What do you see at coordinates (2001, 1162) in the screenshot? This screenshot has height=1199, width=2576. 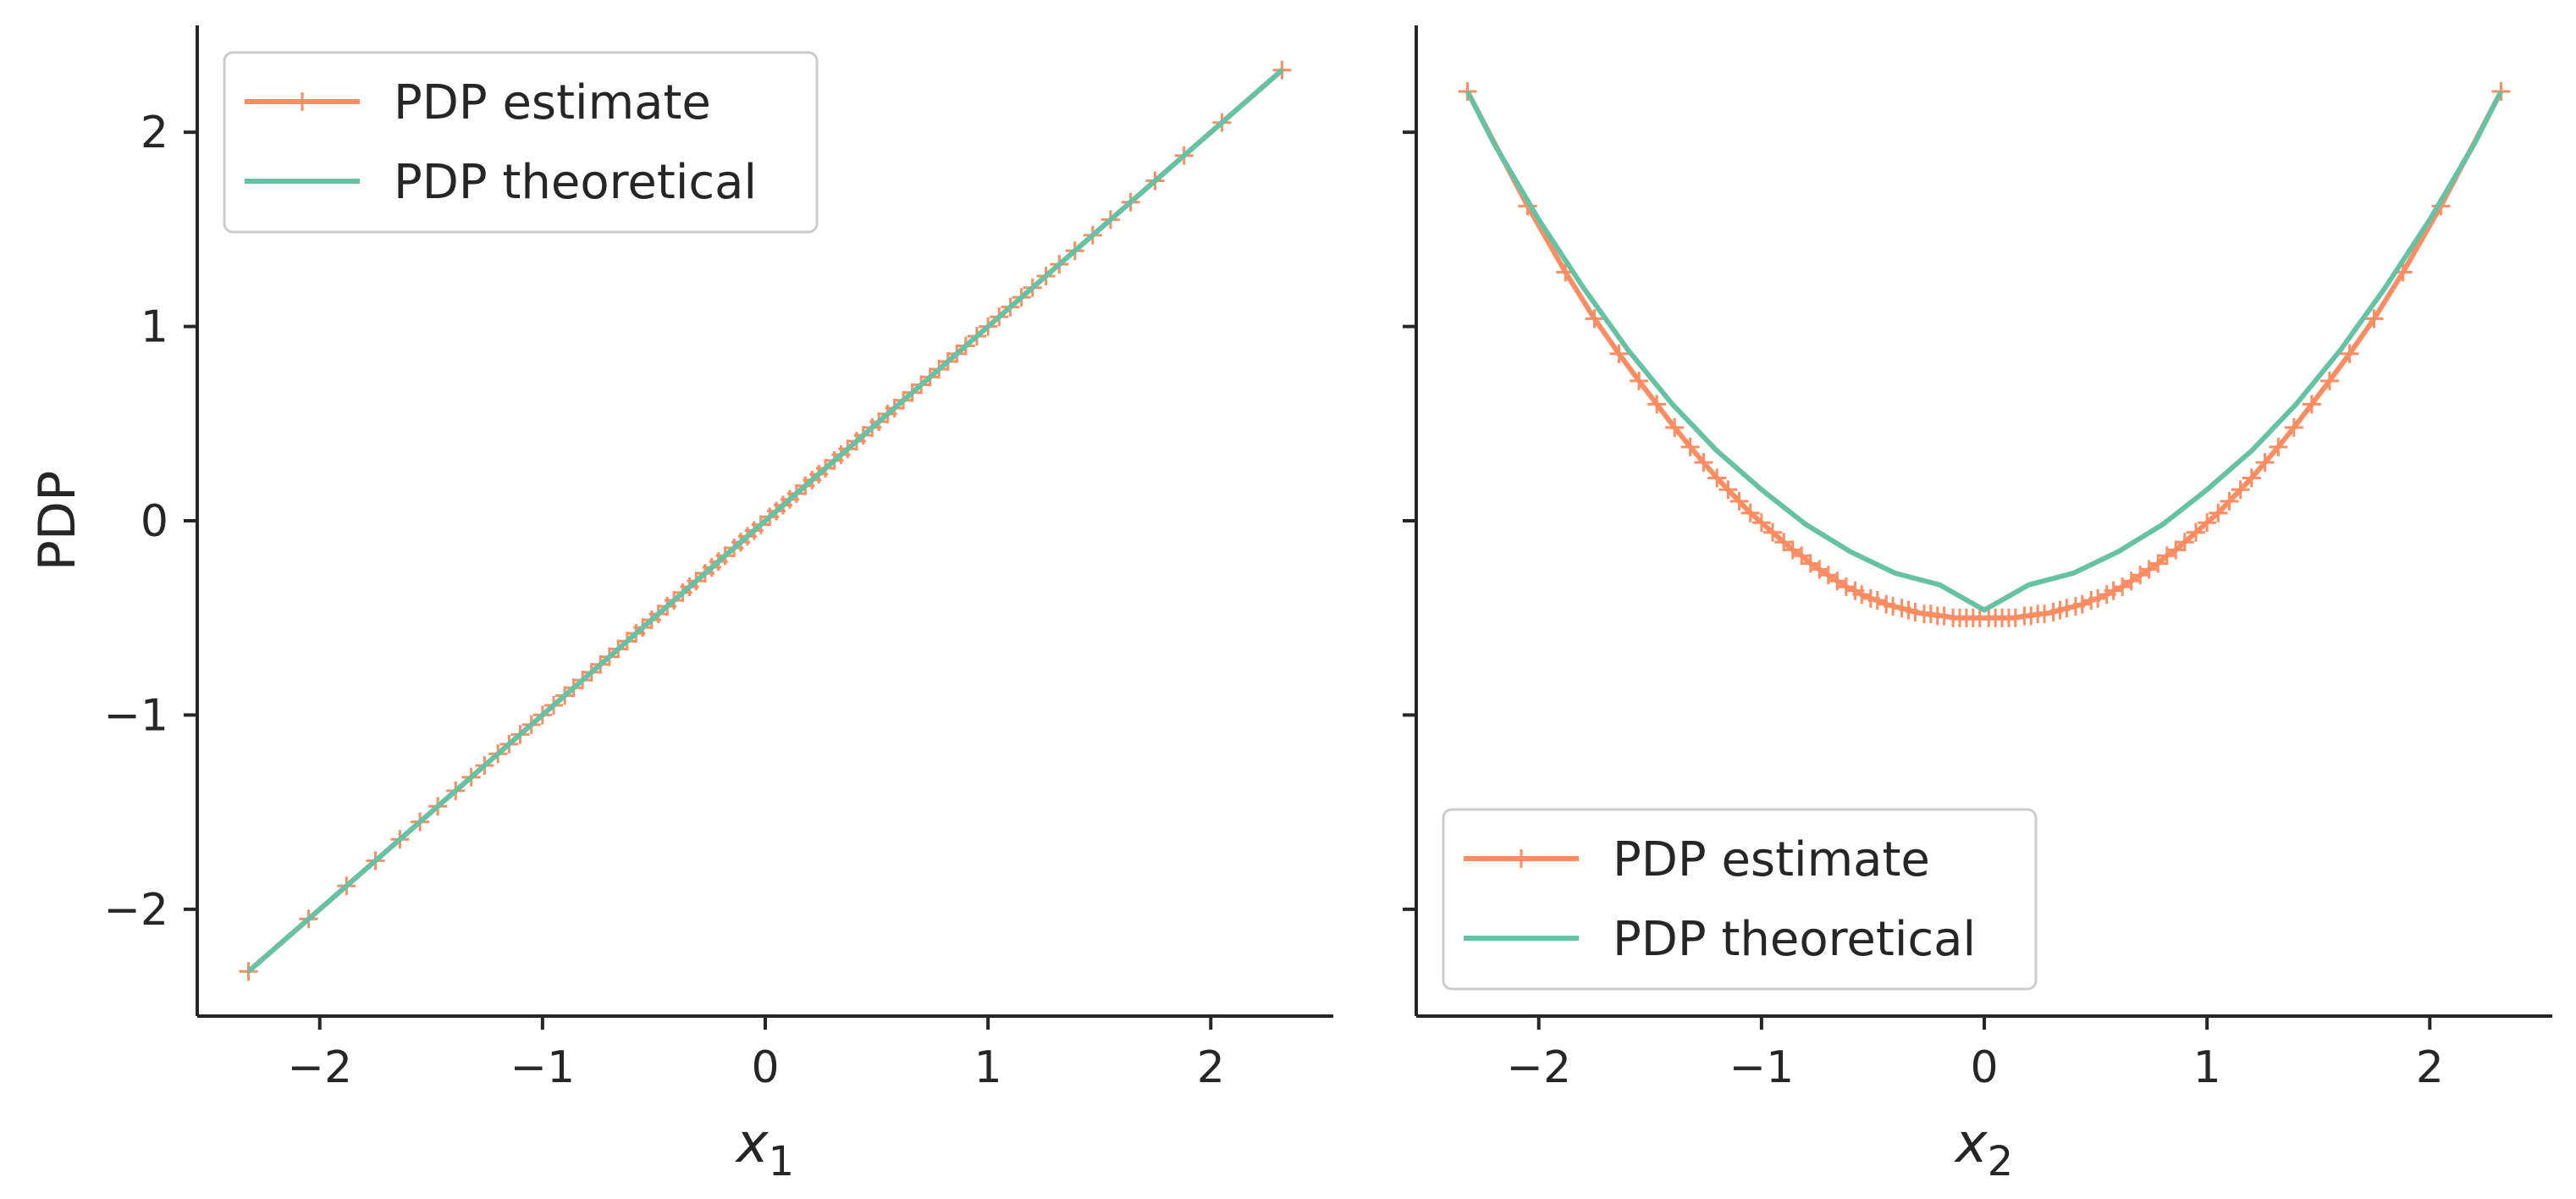 I see `x-axis-label-subscript: 2` at bounding box center [2001, 1162].